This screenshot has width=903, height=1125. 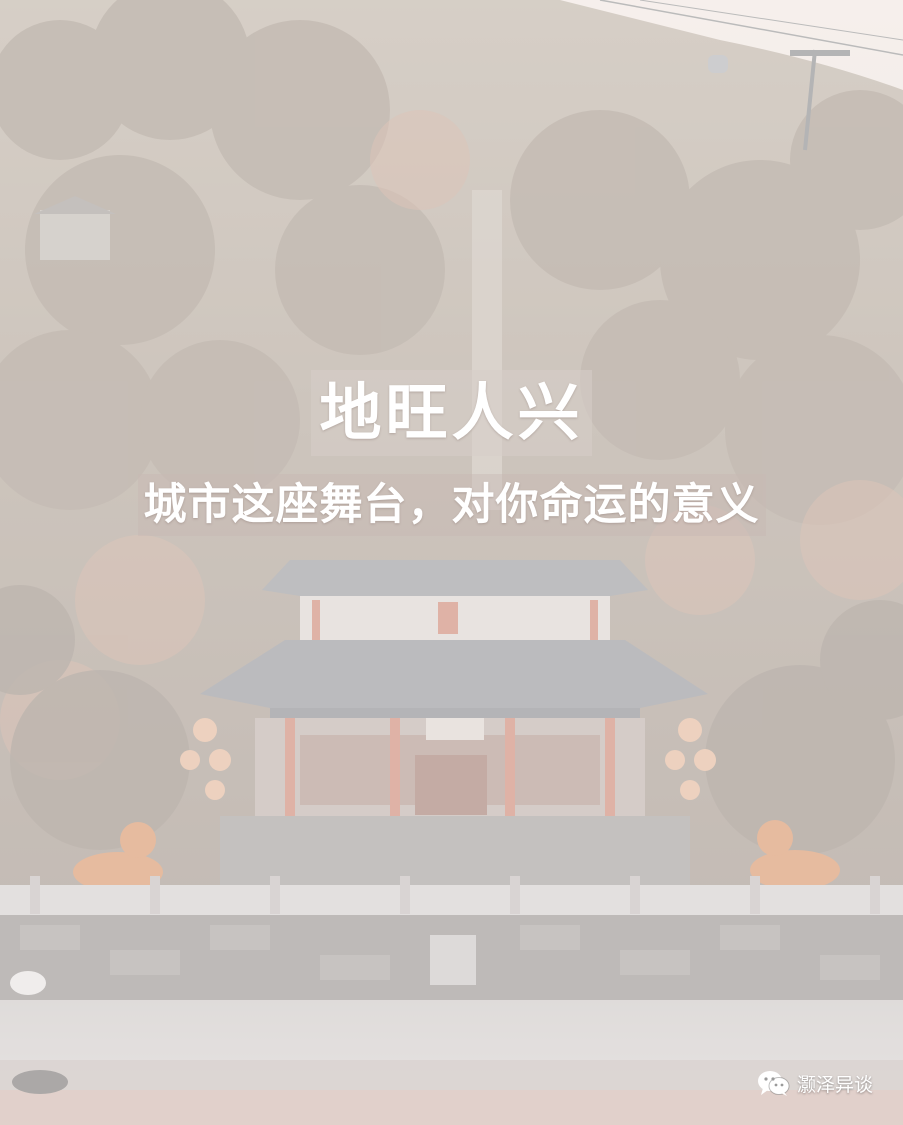 I want to click on wechat-icon, so click(x=773, y=1083).